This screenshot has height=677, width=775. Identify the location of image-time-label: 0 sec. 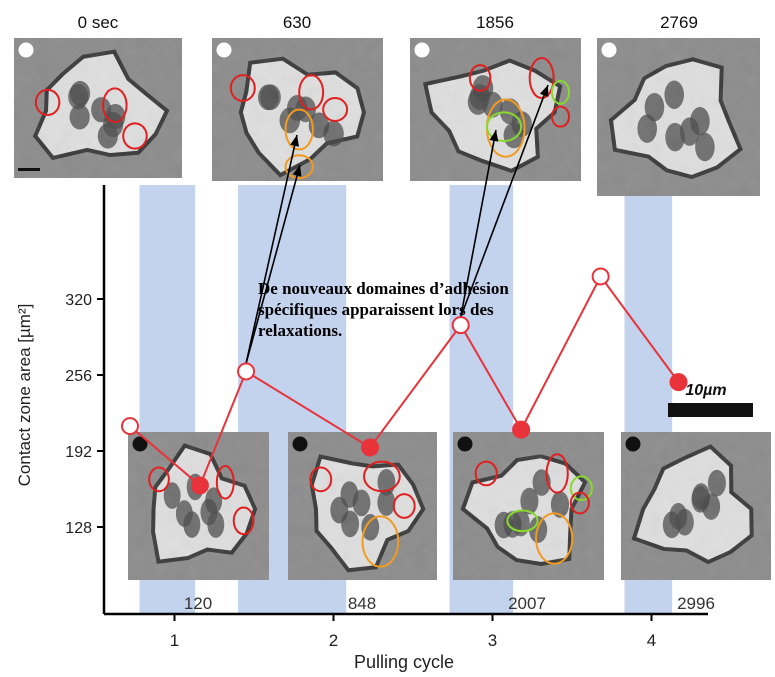
(98, 22).